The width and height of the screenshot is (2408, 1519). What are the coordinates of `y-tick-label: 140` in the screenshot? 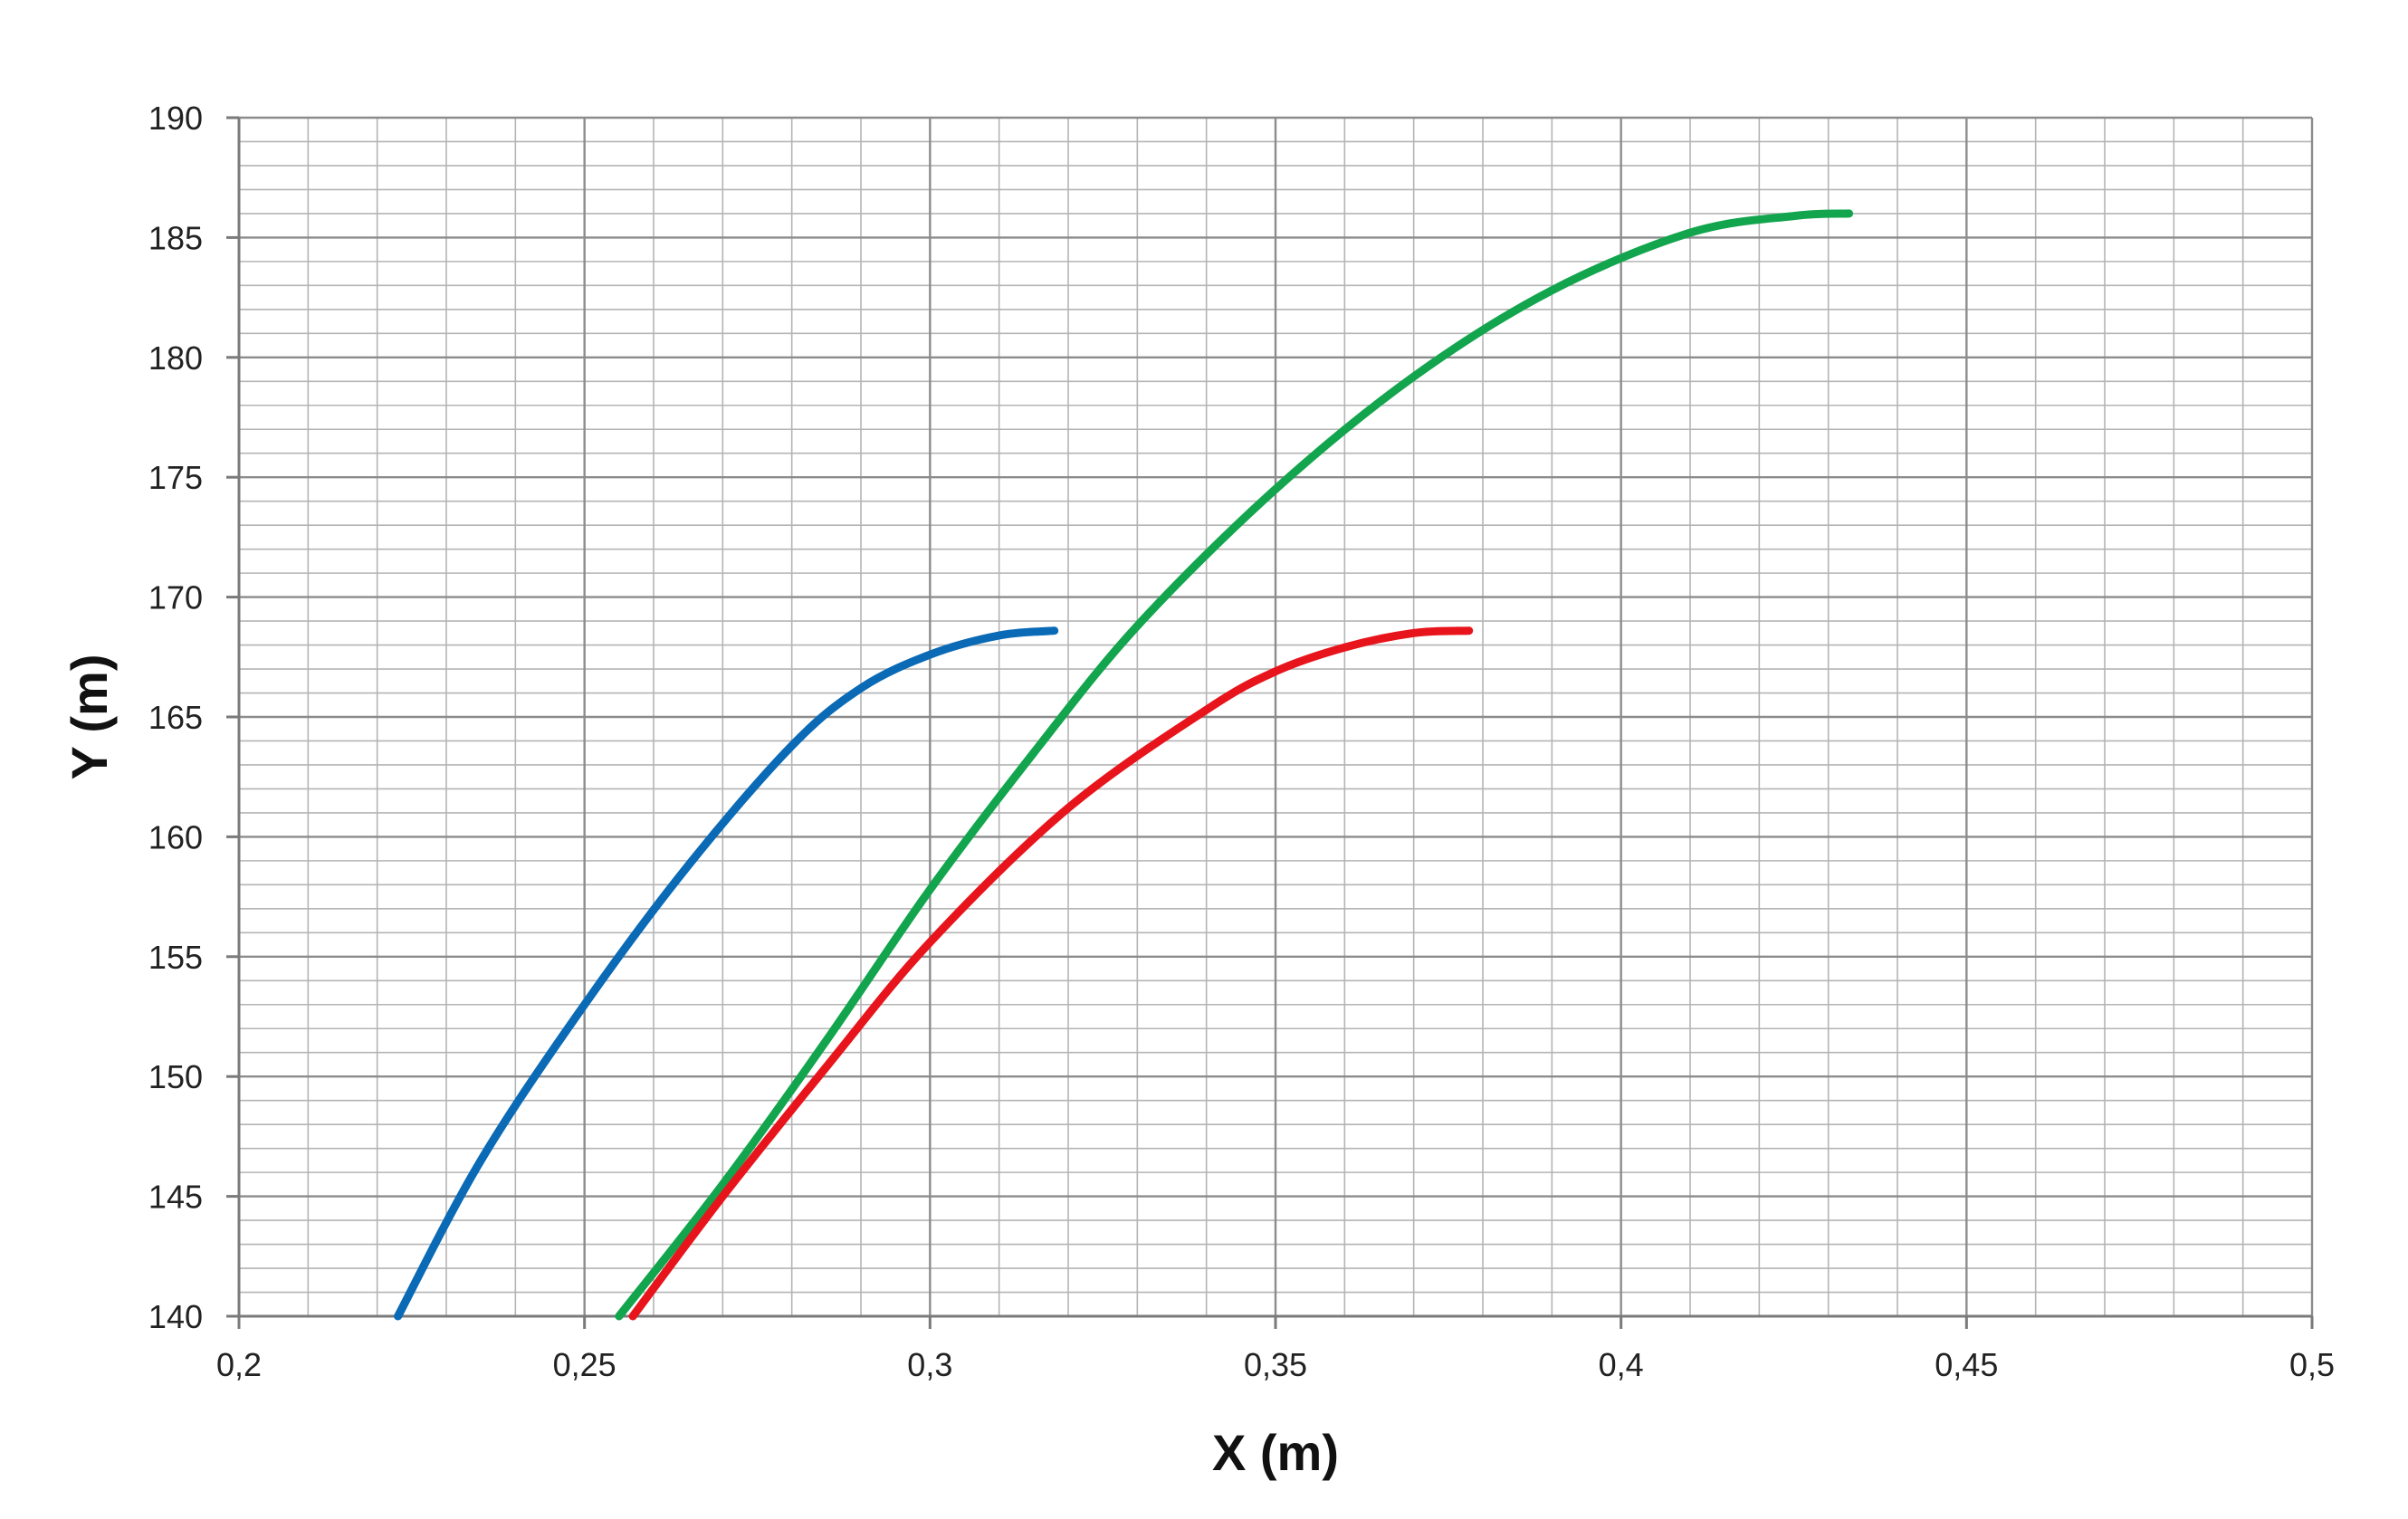 It's located at (175, 1317).